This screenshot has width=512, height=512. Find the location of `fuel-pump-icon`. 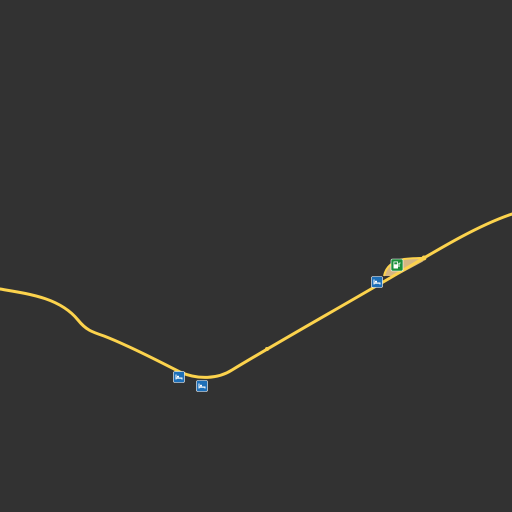

fuel-pump-icon is located at coordinates (397, 265).